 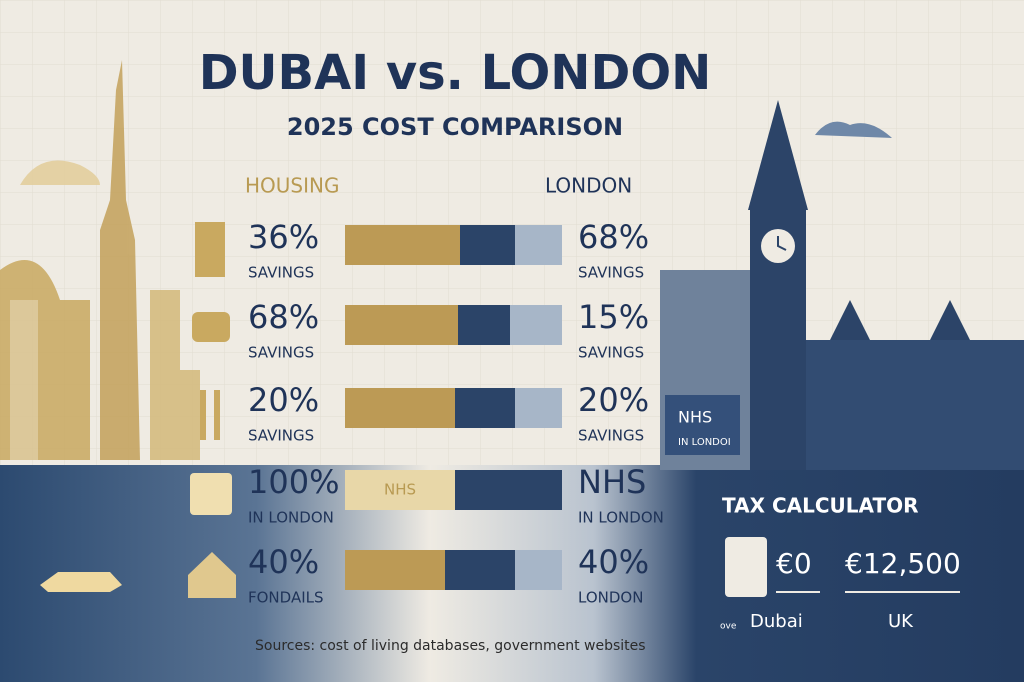 What do you see at coordinates (283, 400) in the screenshot?
I see `left-value: 20%` at bounding box center [283, 400].